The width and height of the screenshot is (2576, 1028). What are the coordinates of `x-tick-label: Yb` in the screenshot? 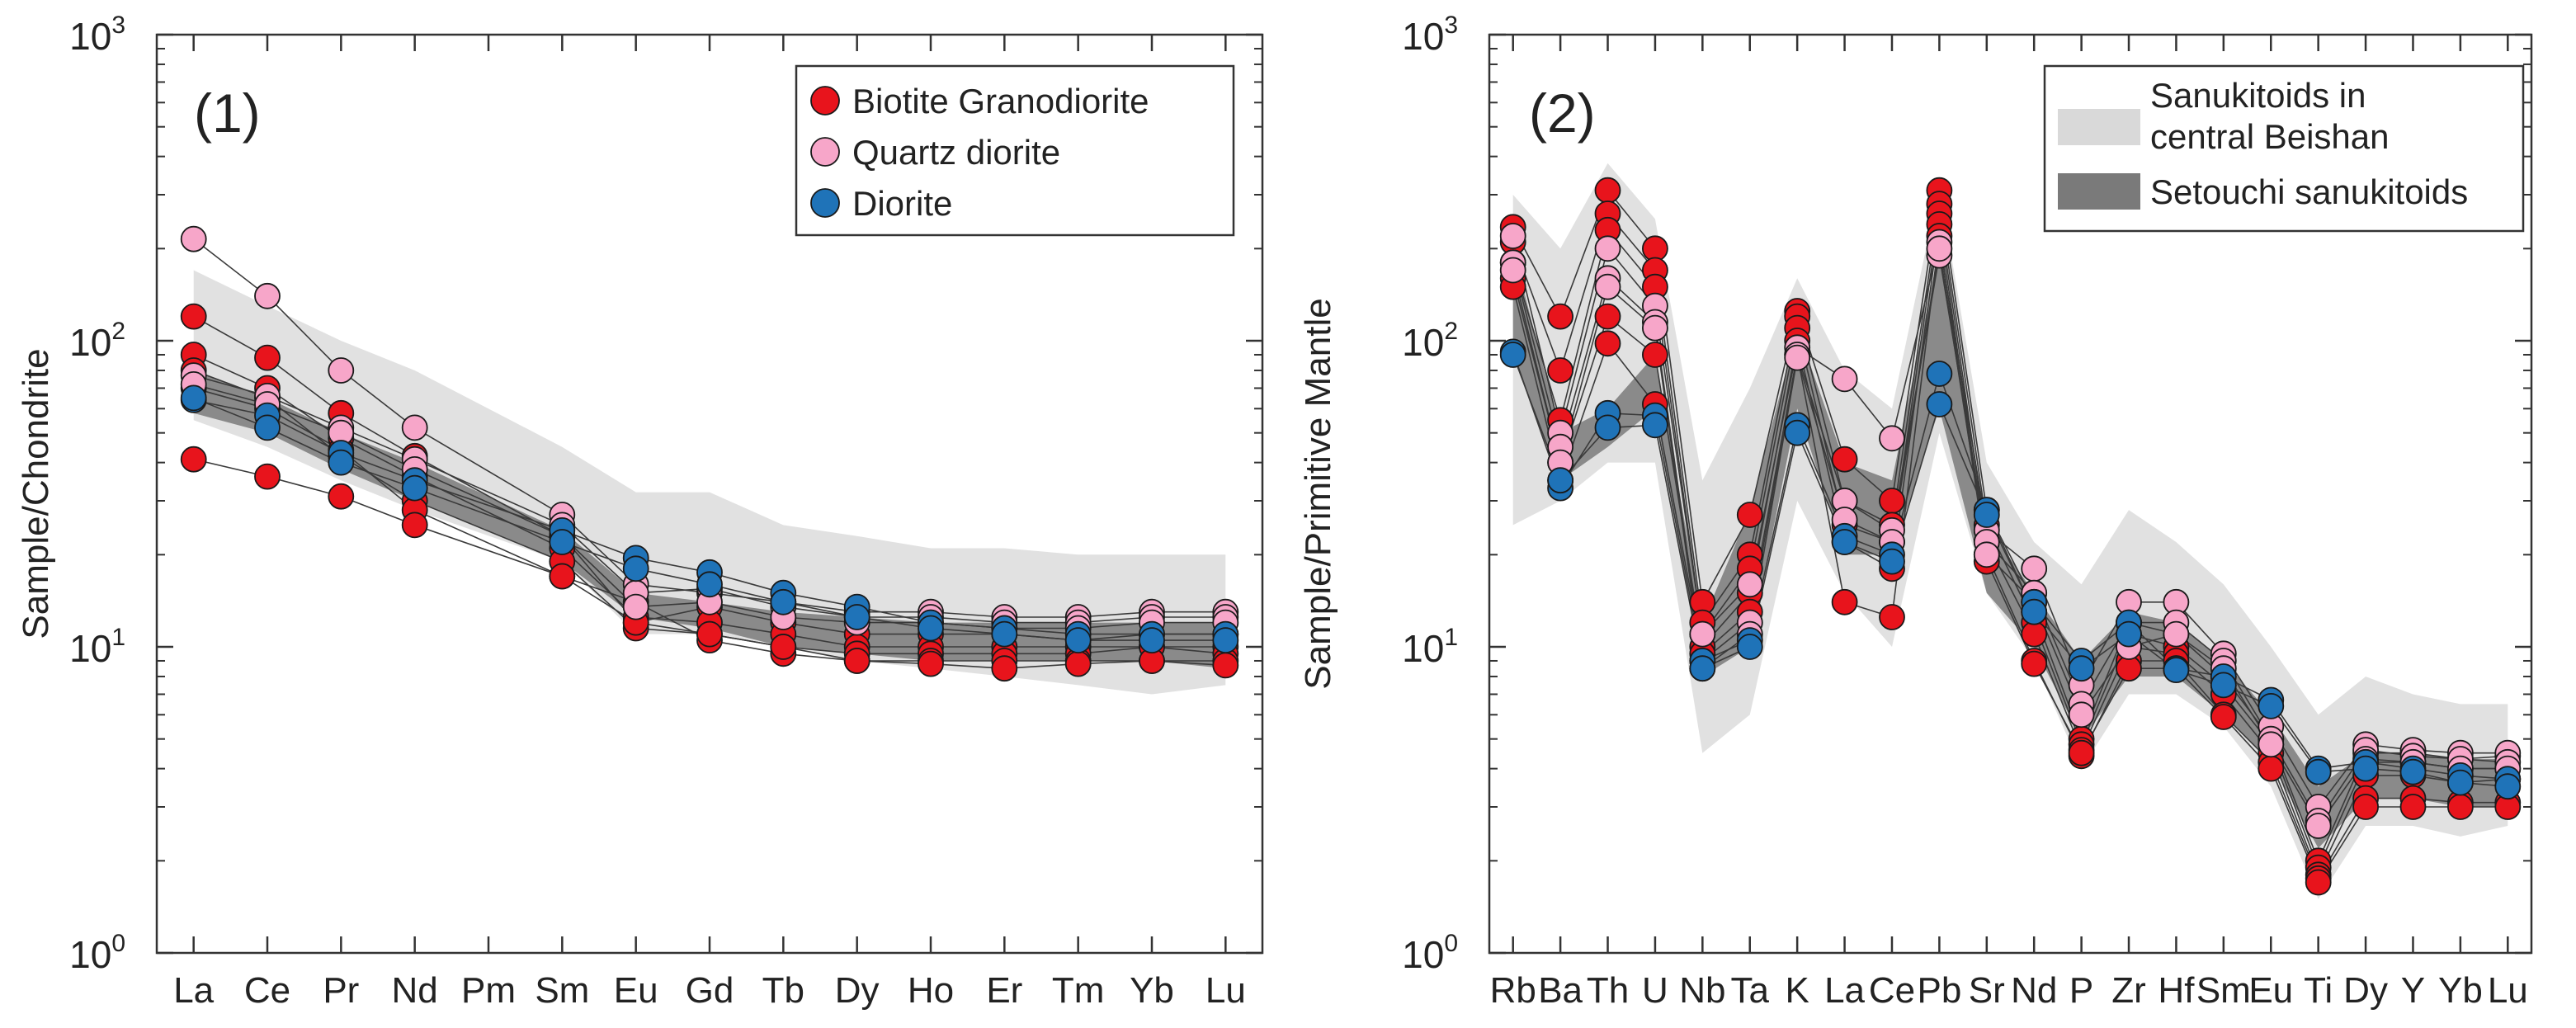 It's located at (2460, 990).